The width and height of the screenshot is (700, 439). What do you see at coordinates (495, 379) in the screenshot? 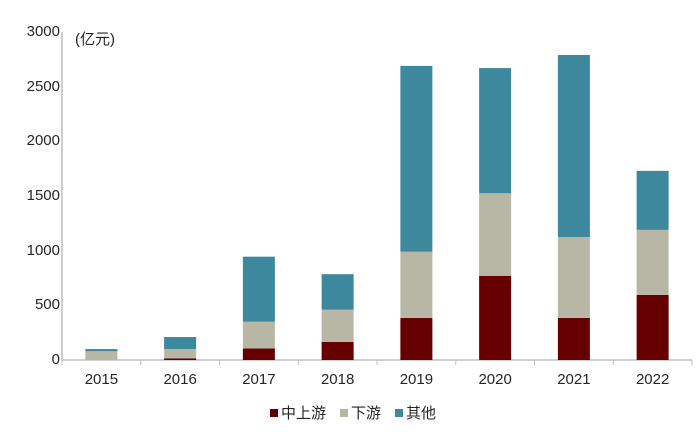
I see `x-tick-label: 2020` at bounding box center [495, 379].